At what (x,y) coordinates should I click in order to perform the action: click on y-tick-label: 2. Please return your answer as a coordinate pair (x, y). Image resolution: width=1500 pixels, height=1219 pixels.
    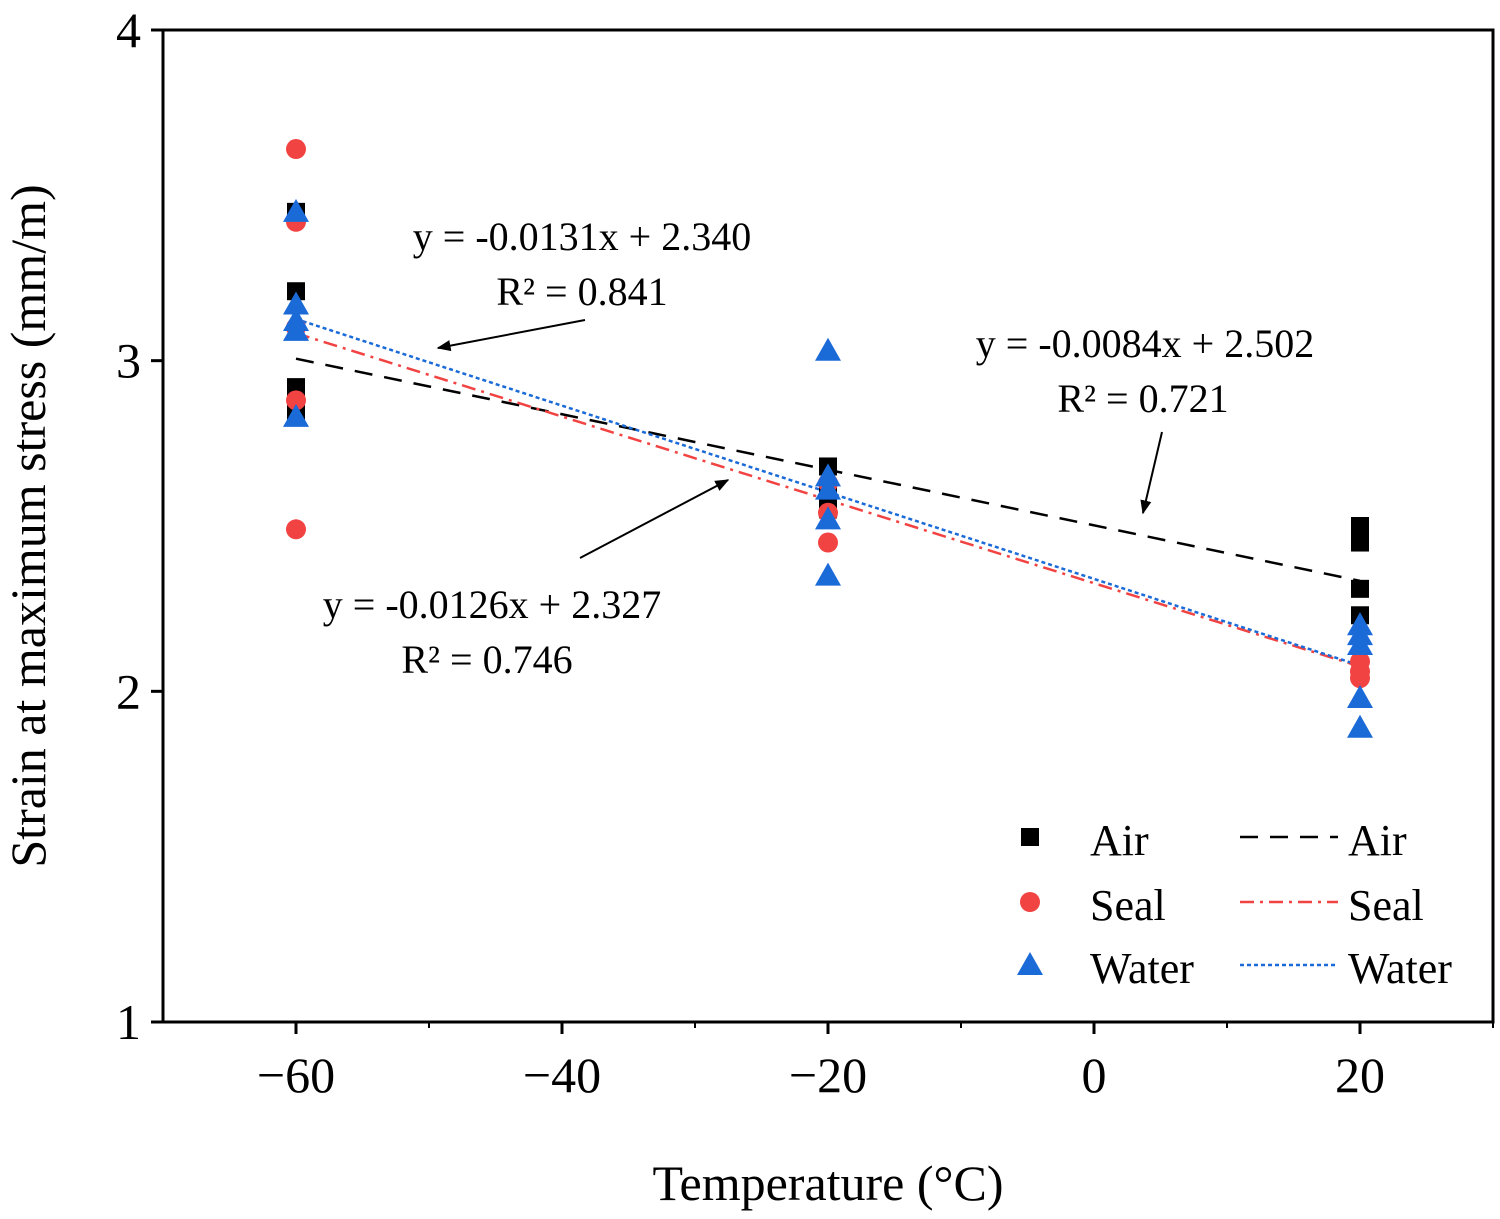
    Looking at the image, I should click on (128, 691).